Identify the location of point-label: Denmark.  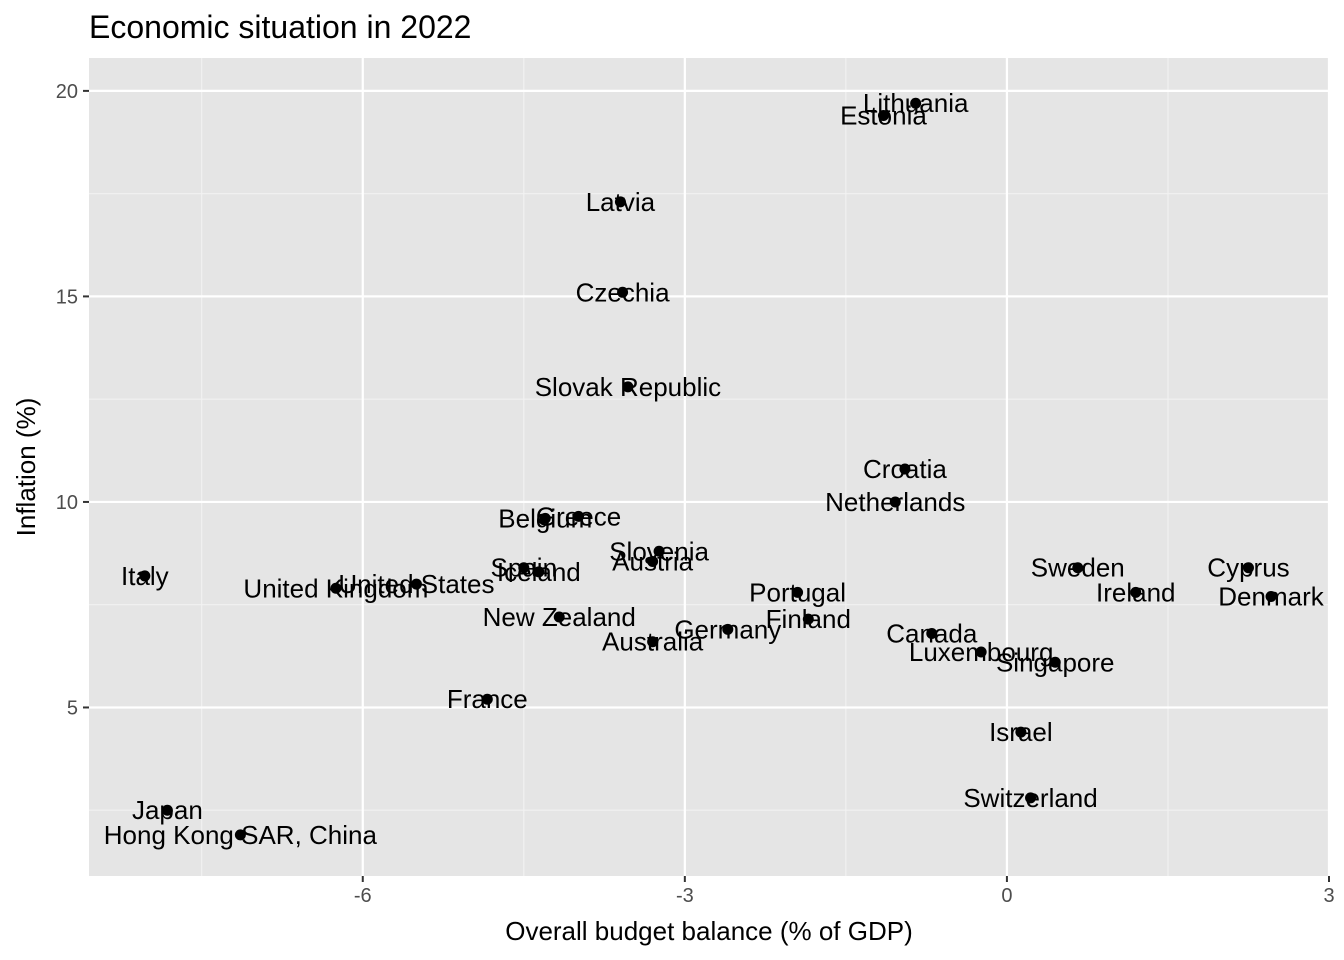
(1271, 596).